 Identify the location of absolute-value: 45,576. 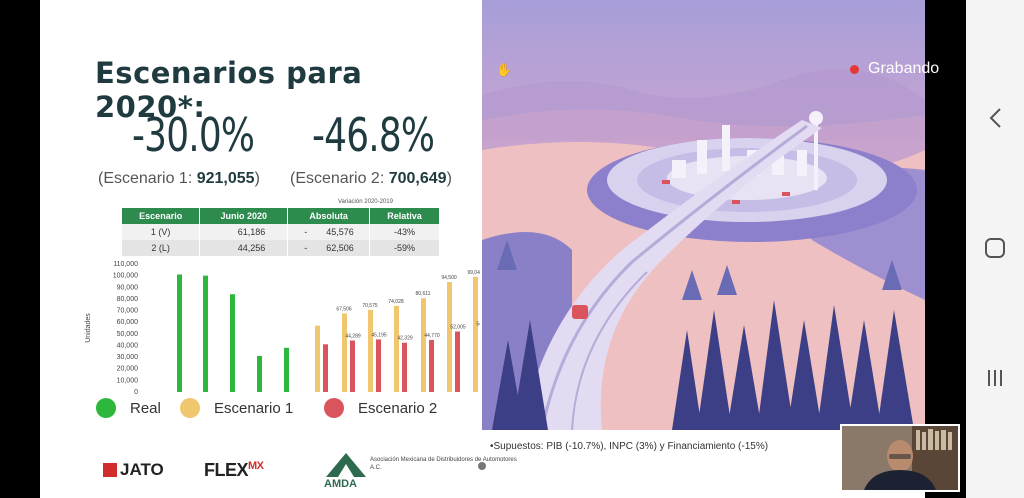
(340, 232).